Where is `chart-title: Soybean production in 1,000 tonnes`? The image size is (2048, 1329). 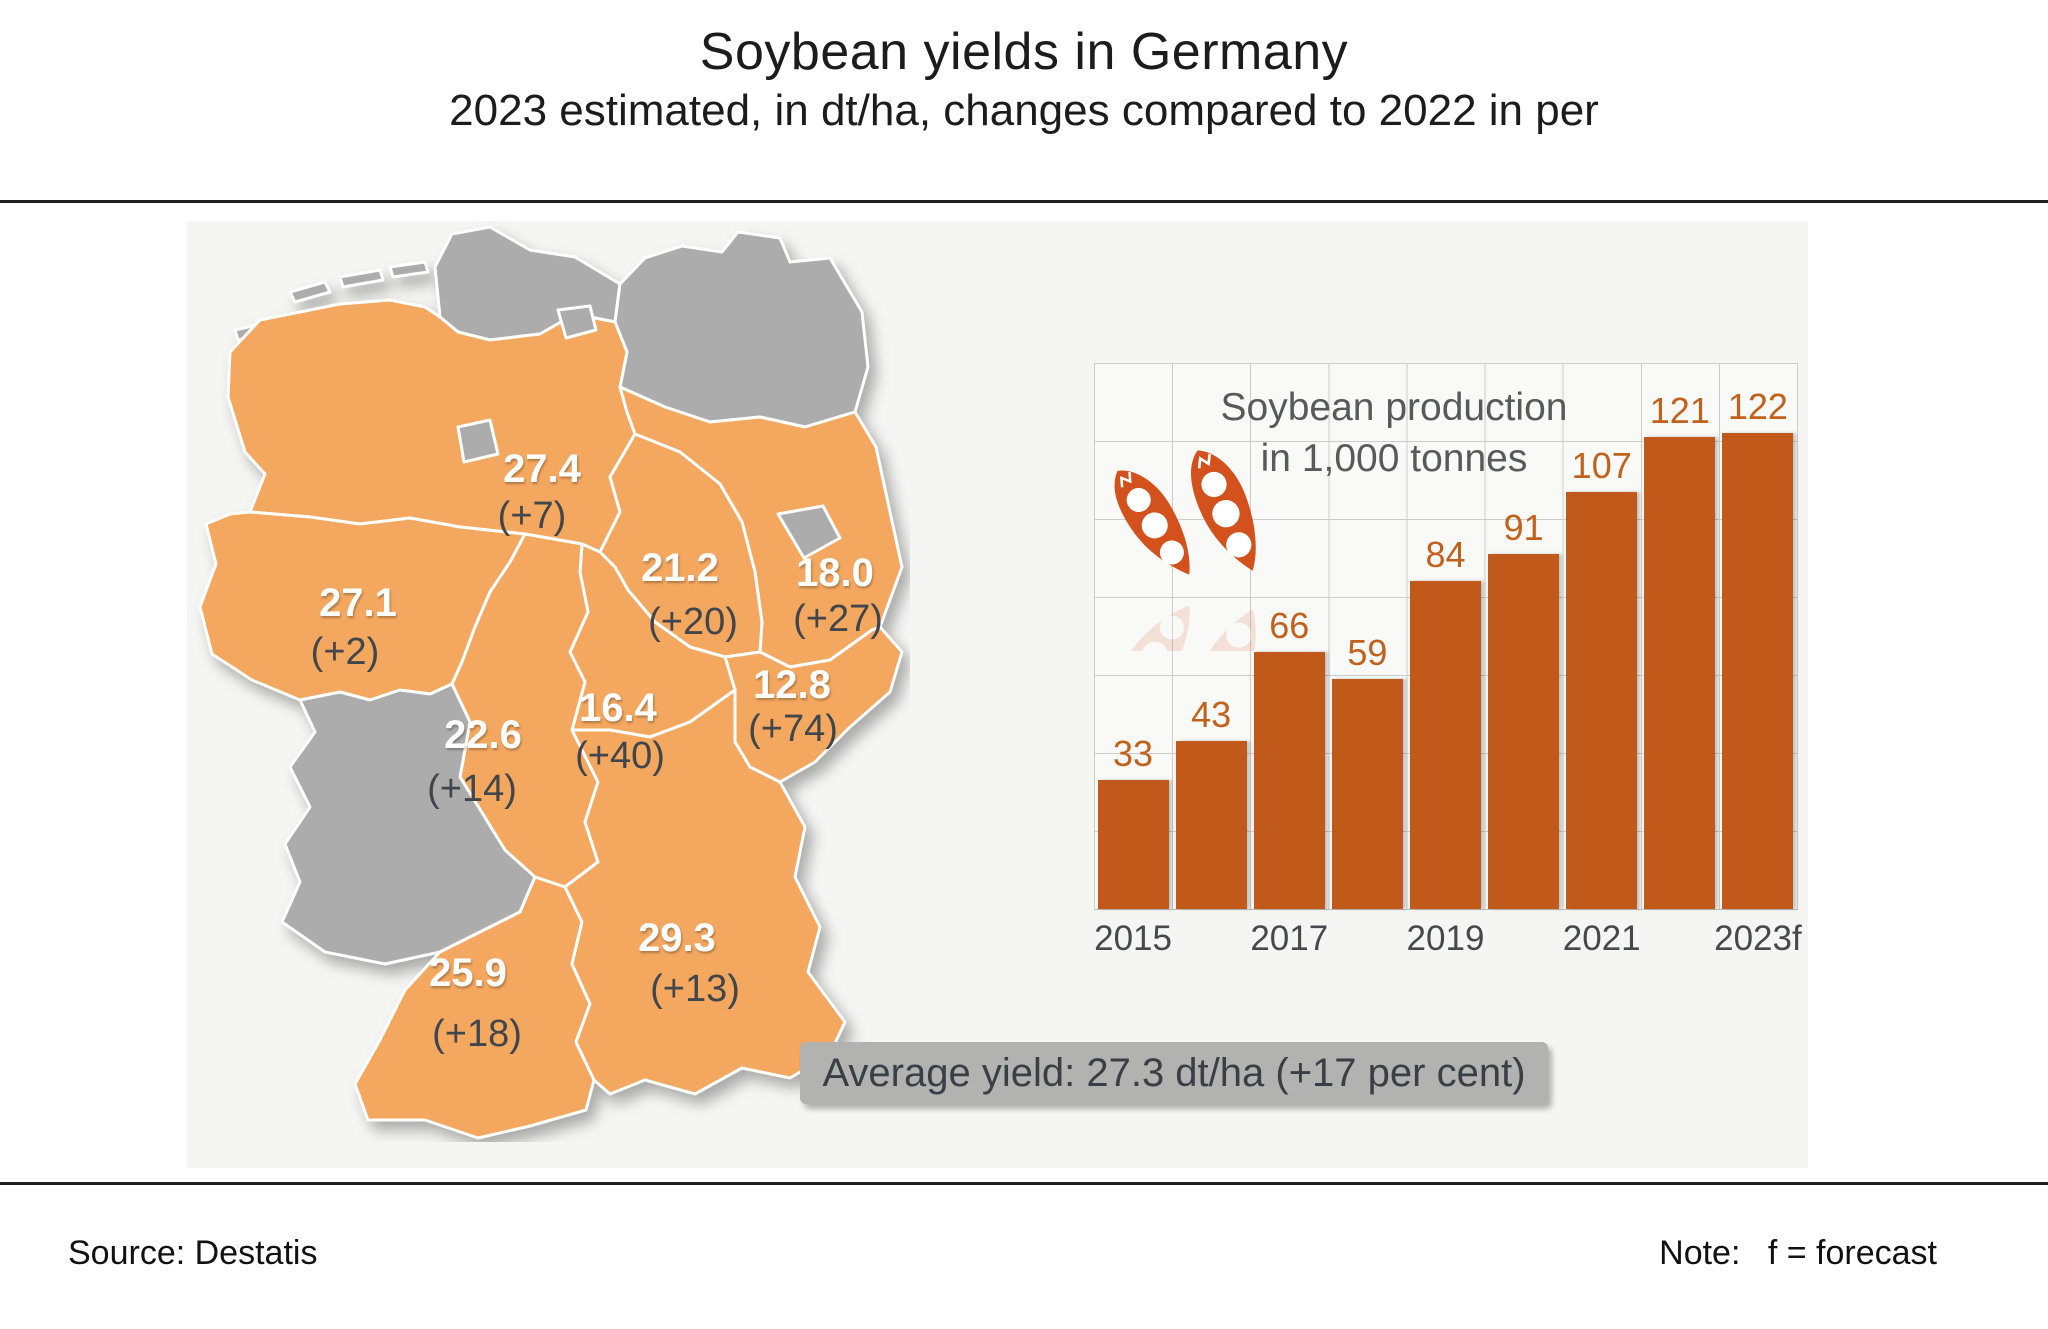
chart-title: Soybean production in 1,000 tonnes is located at coordinates (1394, 433).